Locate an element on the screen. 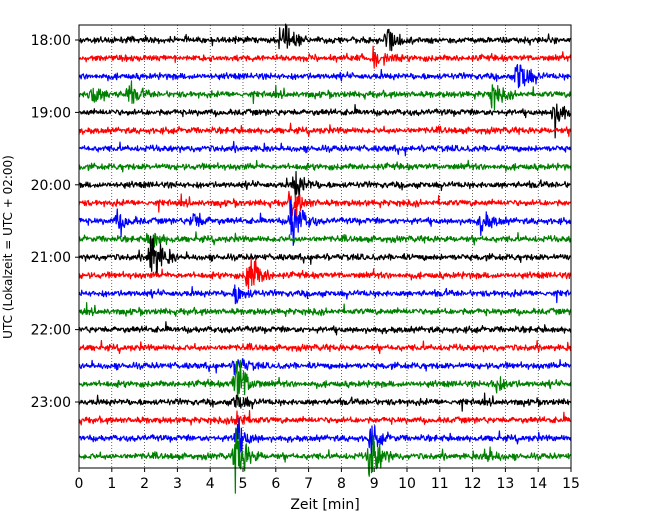 The width and height of the screenshot is (650, 520). x-tick-label-4: 4 is located at coordinates (210, 484).